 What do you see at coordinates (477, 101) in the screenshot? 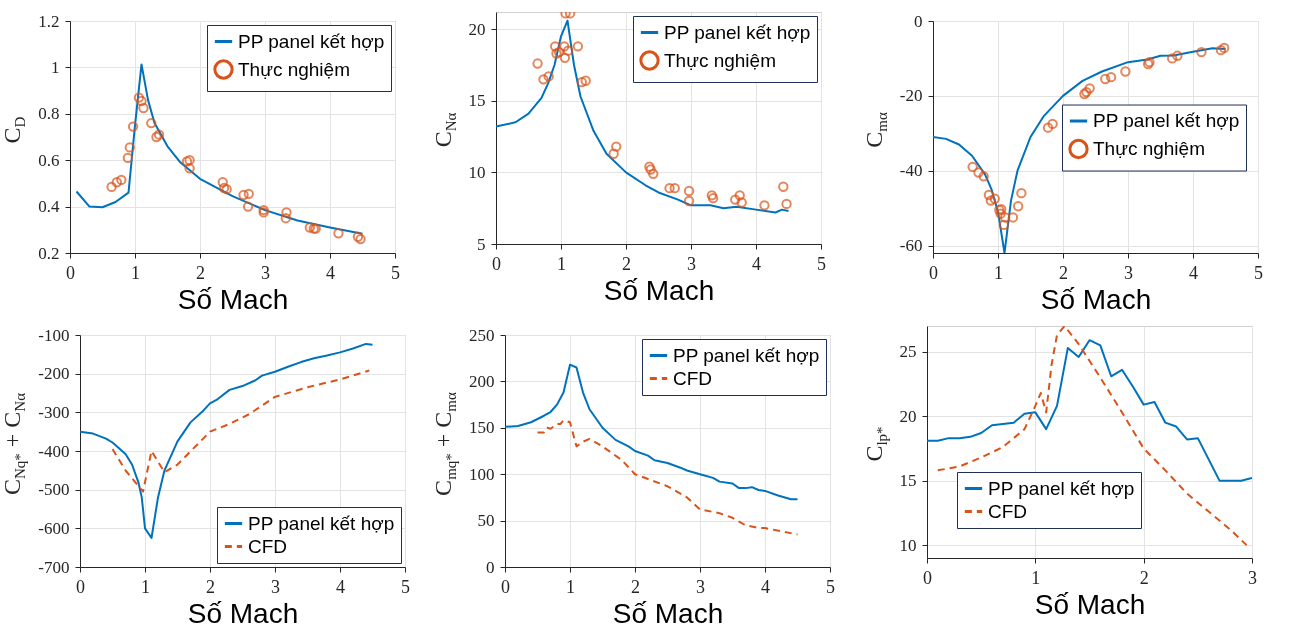
I see `y-tick-label: 15` at bounding box center [477, 101].